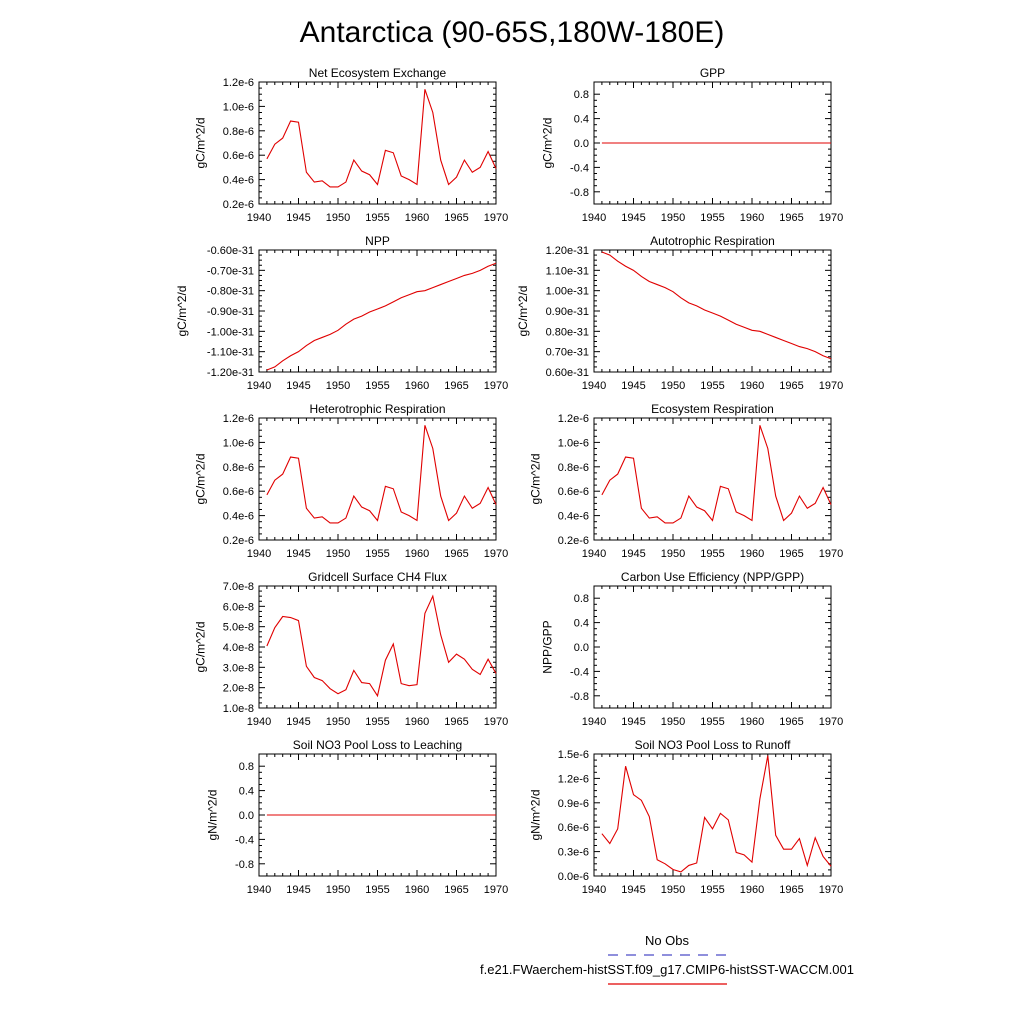 This screenshot has width=1024, height=1024. What do you see at coordinates (712, 409) in the screenshot?
I see `panel-title: Ecosystem Respiration` at bounding box center [712, 409].